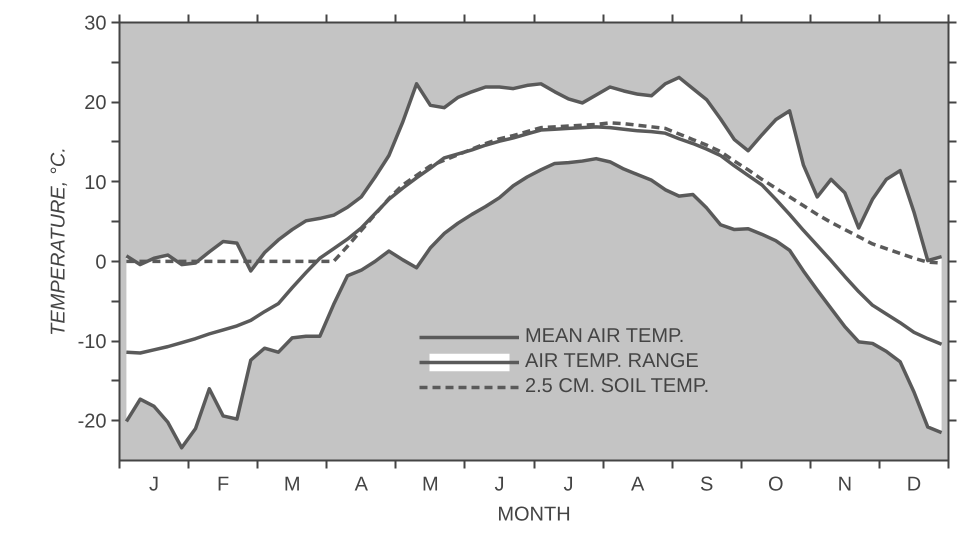 This screenshot has height=552, width=963. I want to click on x-tick-label: O, so click(776, 485).